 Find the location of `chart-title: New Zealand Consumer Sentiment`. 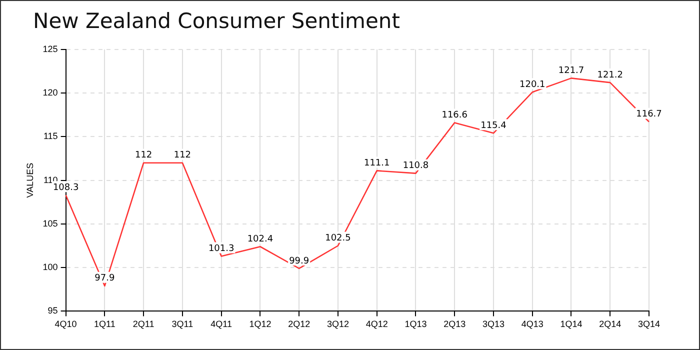

chart-title: New Zealand Consumer Sentiment is located at coordinates (216, 21).